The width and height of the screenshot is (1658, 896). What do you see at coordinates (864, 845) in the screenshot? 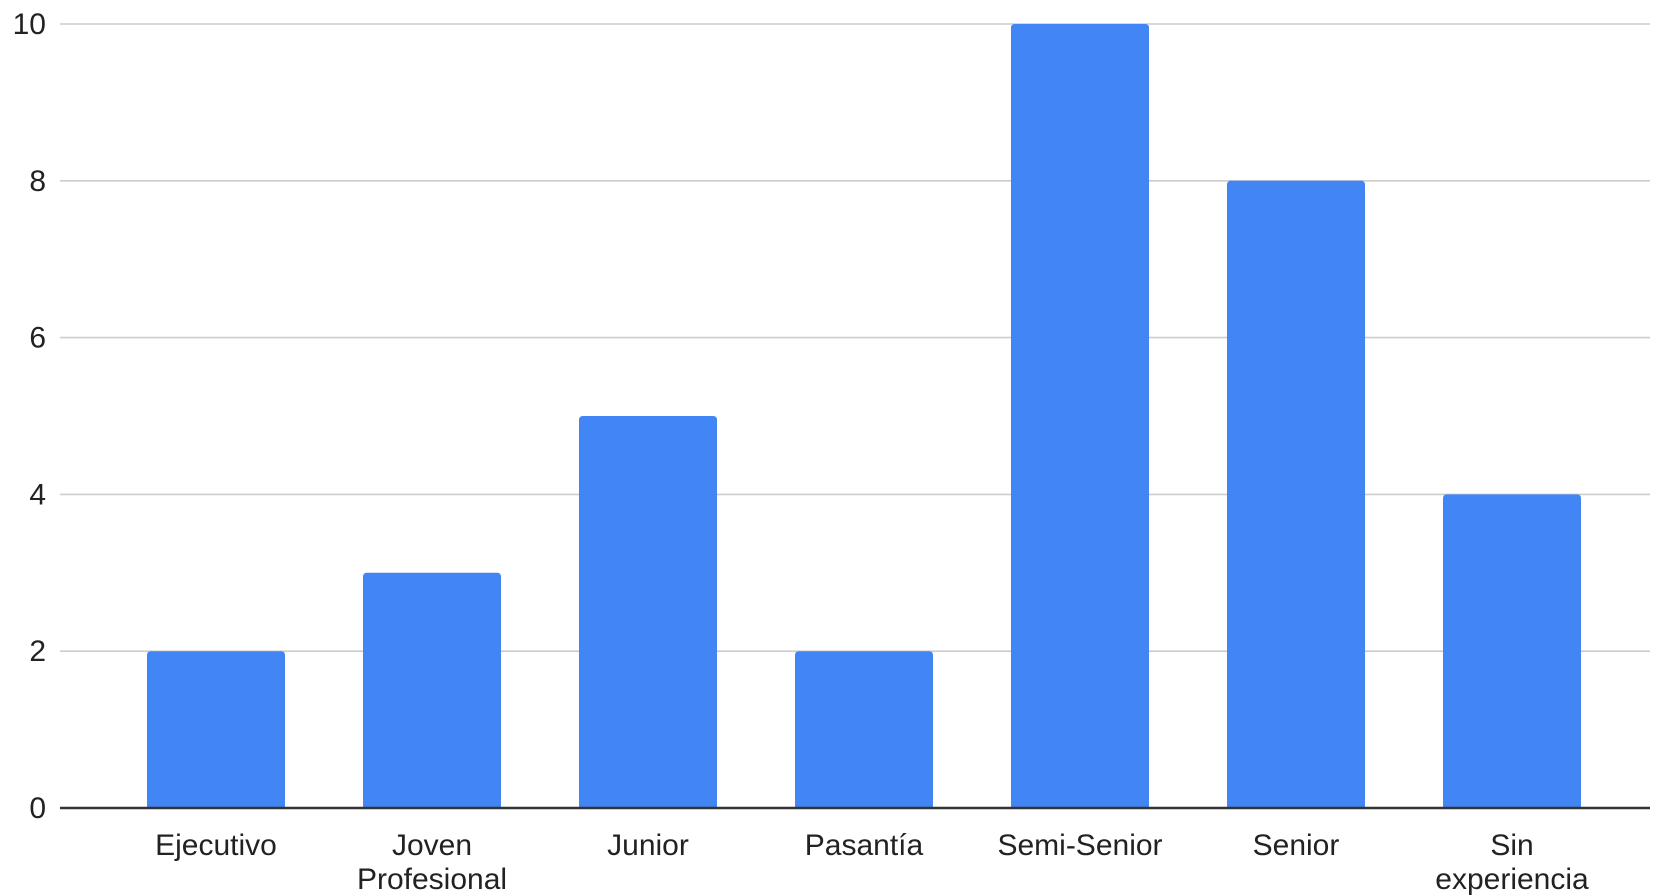
I see `x-tick-label: Pasantía` at bounding box center [864, 845].